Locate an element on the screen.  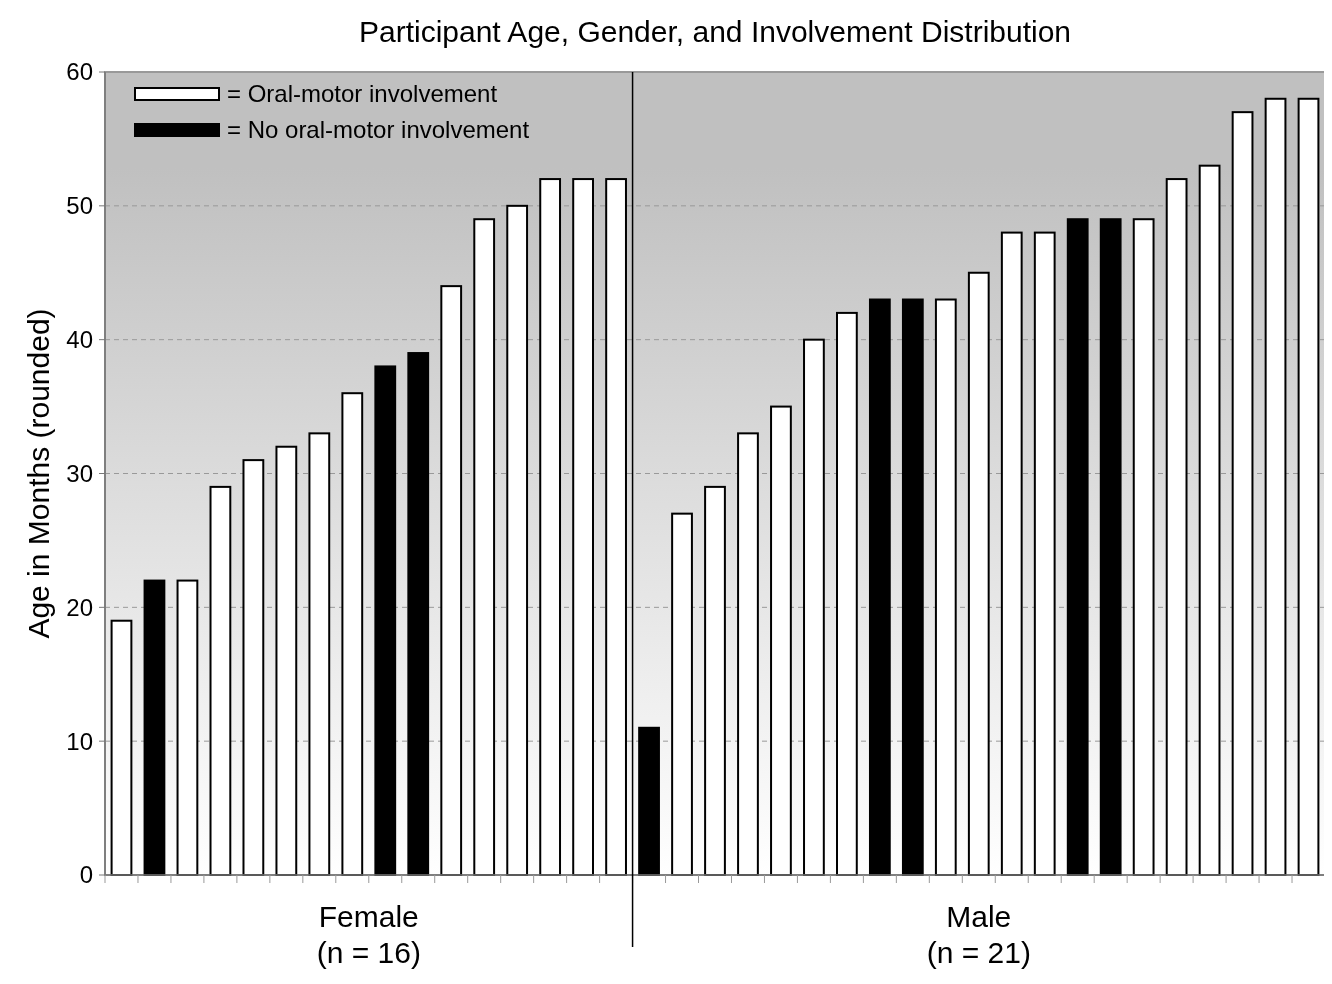
text: Female (n = 16) is located at coordinates (368, 934).